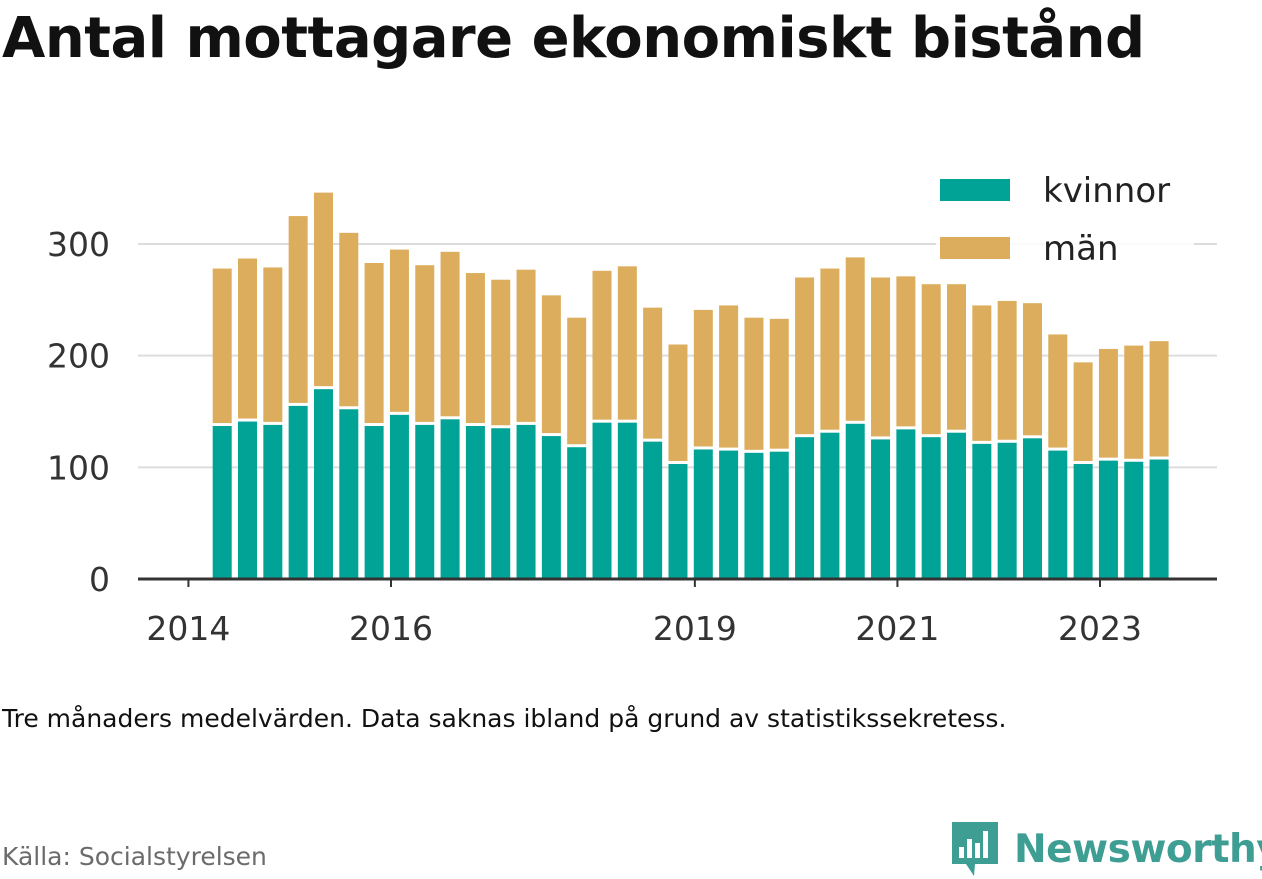 This screenshot has width=1262, height=879. I want to click on y-tick-label: 300, so click(78, 244).